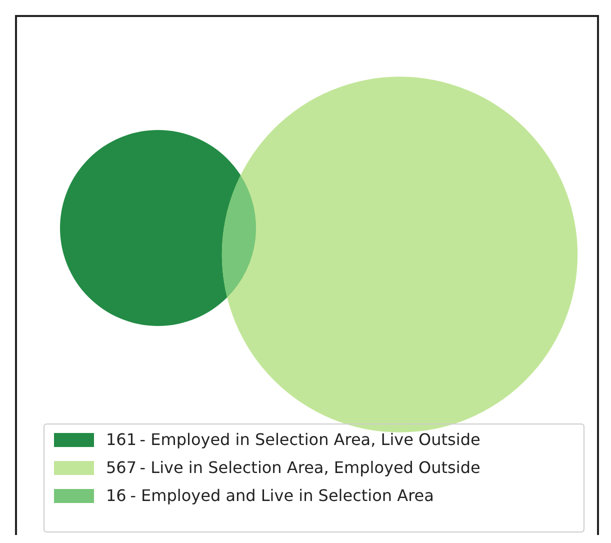 Image resolution: width=611 pixels, height=543 pixels. What do you see at coordinates (310, 467) in the screenshot?
I see `category-label: - Live in Selection Area, Employed Outside` at bounding box center [310, 467].